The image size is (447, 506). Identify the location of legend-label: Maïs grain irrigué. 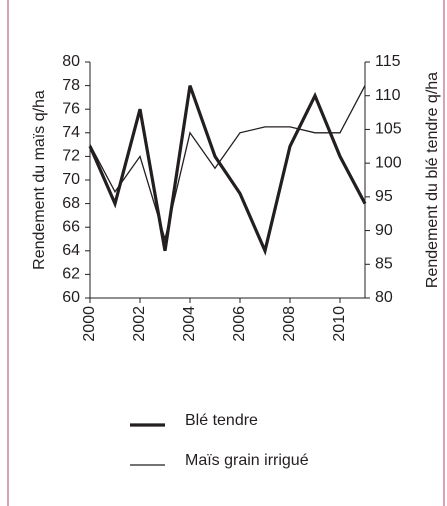
(247, 460).